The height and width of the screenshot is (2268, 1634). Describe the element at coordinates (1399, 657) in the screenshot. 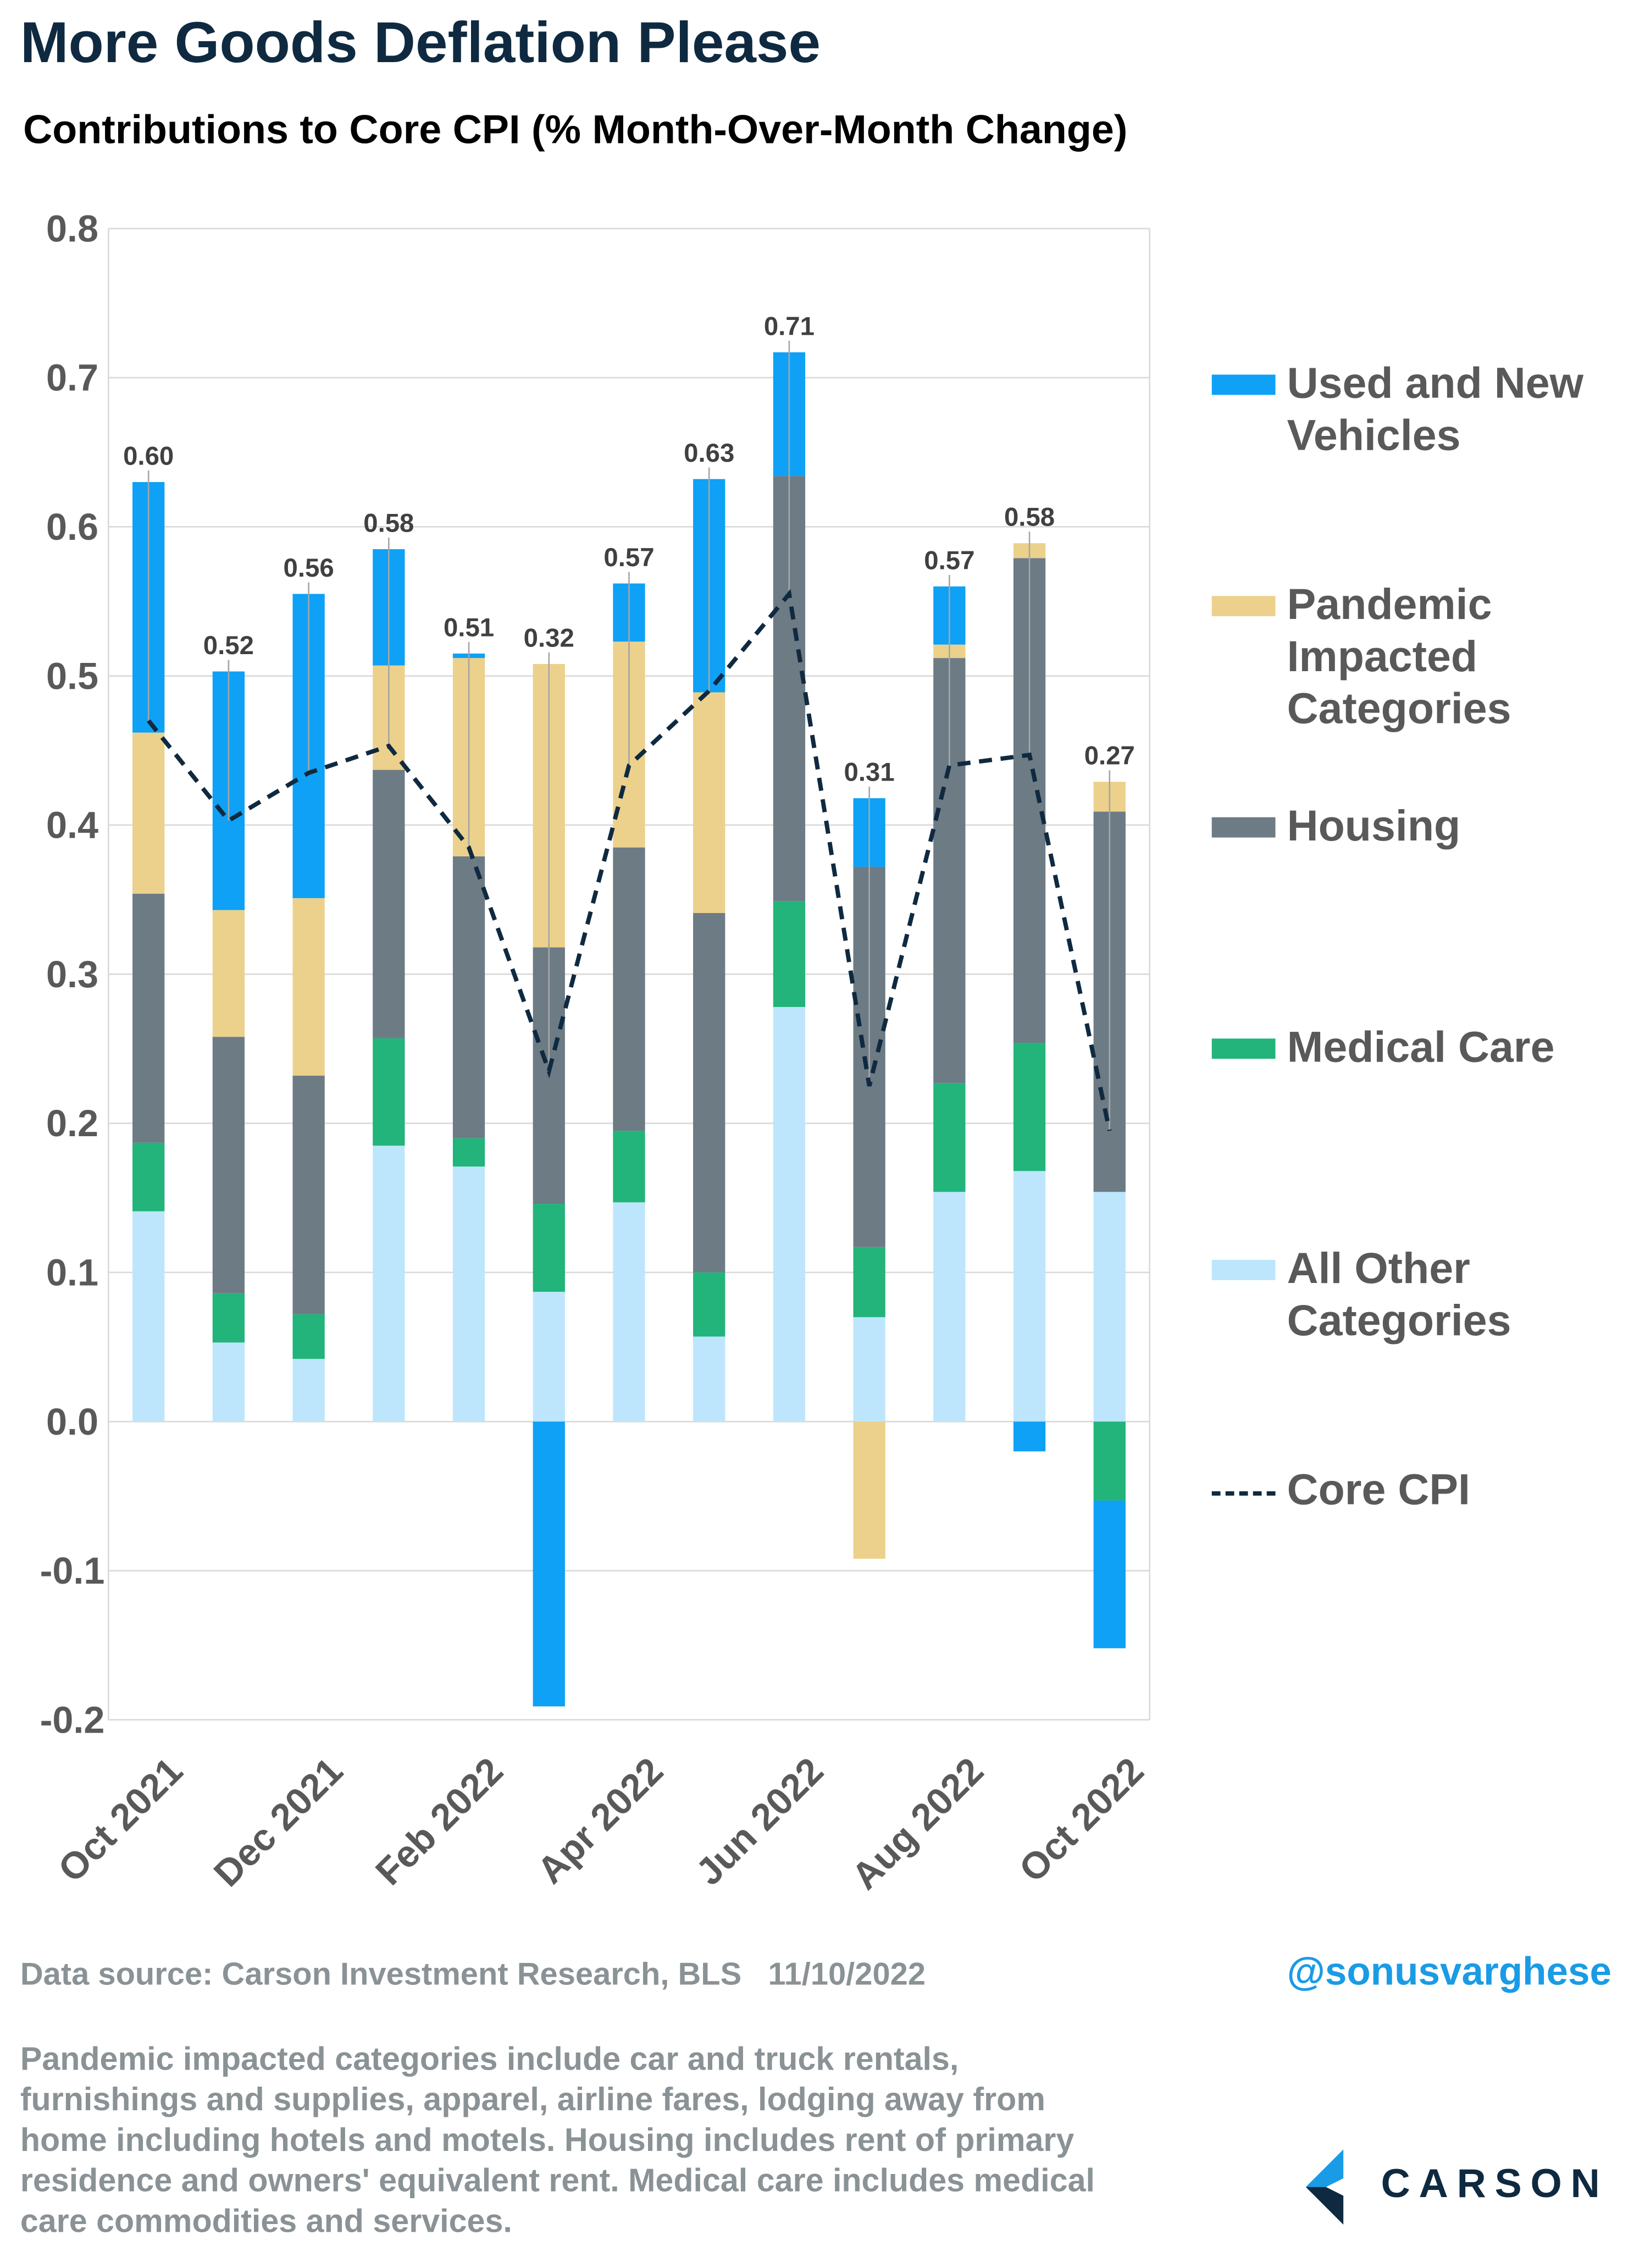

I see `legend-label: Pandemic Impacted Categories` at that location.